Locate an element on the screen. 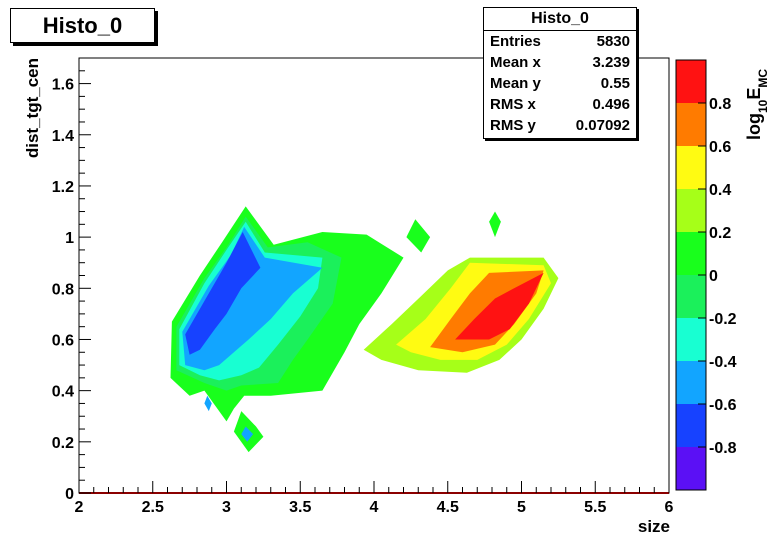 This screenshot has width=778, height=546. palette-tick-label: -0.8 is located at coordinates (723, 448).